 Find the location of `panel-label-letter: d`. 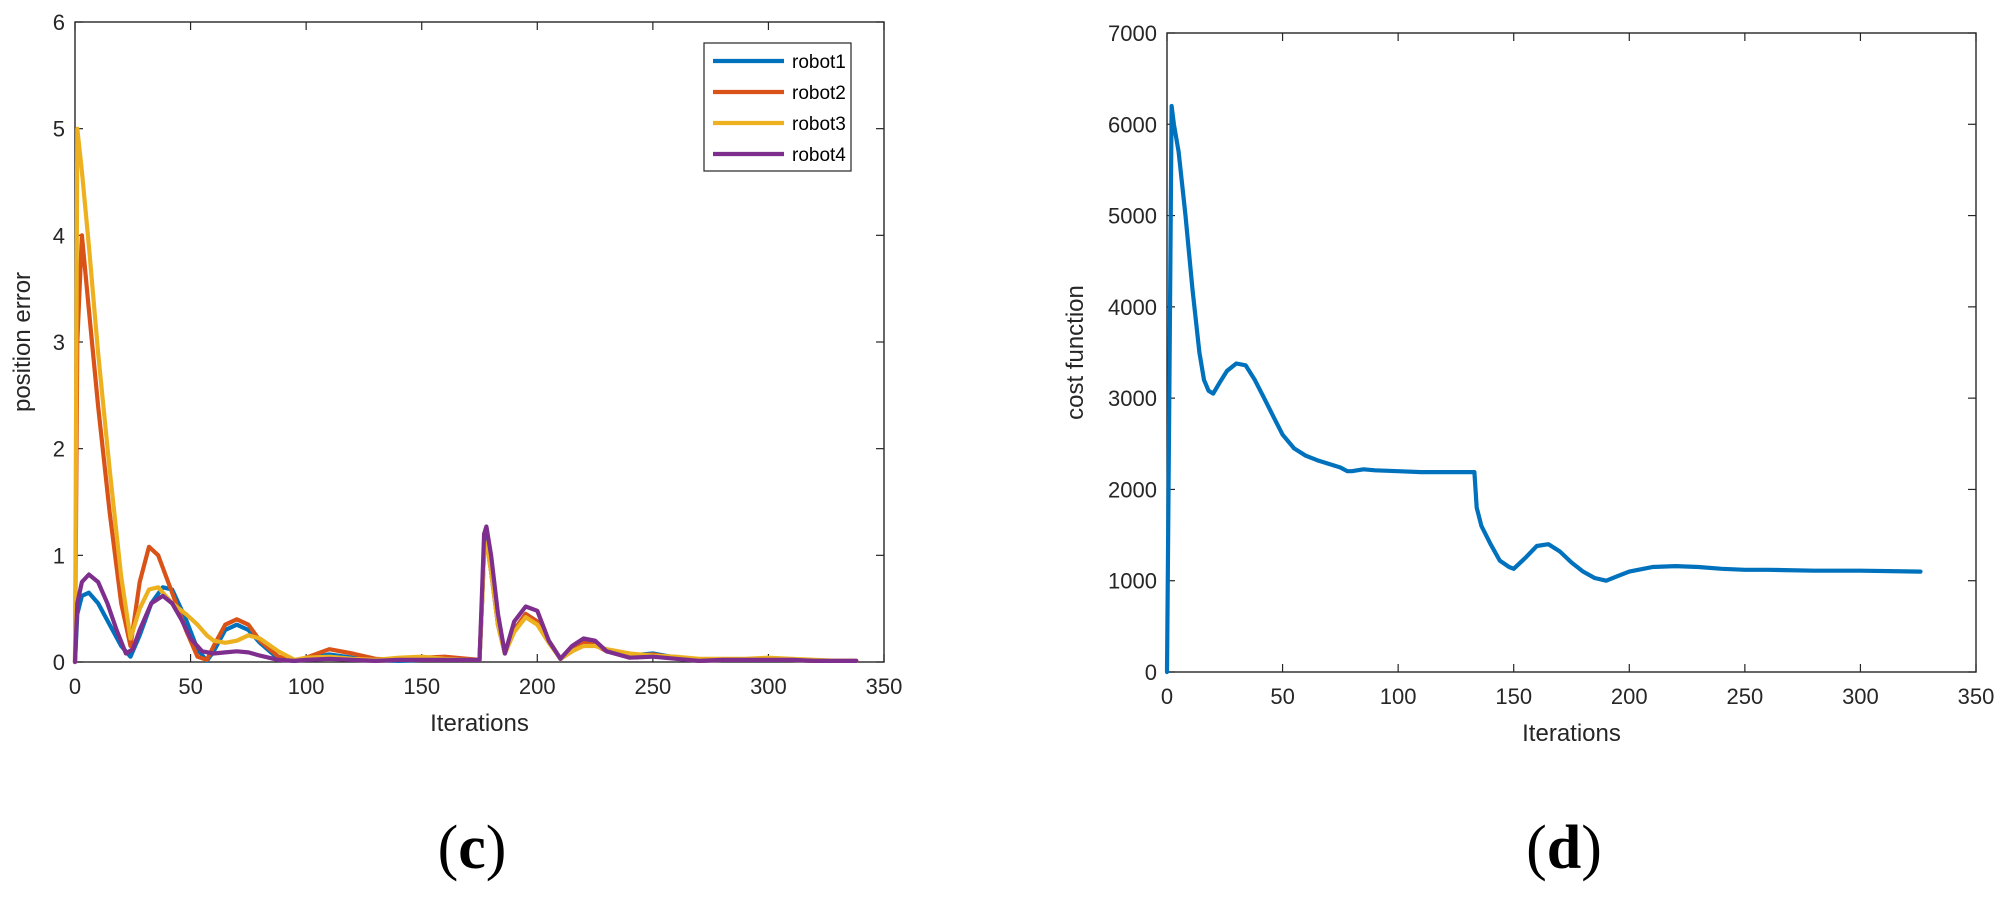

panel-label-letter: d is located at coordinates (1564, 848).